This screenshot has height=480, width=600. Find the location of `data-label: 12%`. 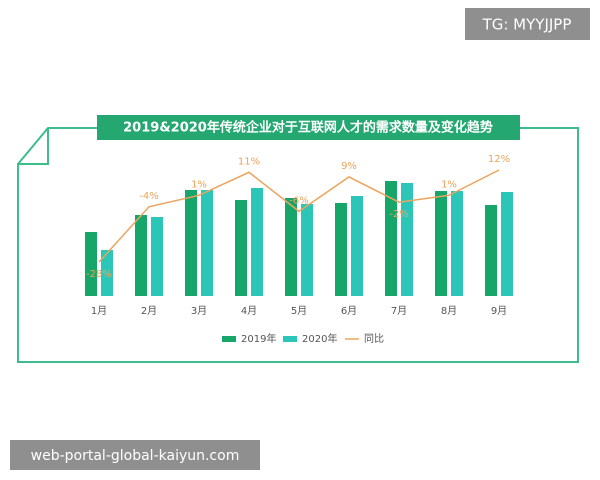

data-label: 12% is located at coordinates (499, 159).